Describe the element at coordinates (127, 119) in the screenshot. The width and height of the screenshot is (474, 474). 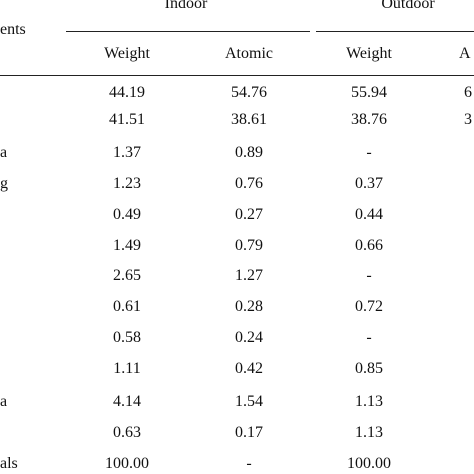
I see `cell-indoor-weight: 41.51` at that location.